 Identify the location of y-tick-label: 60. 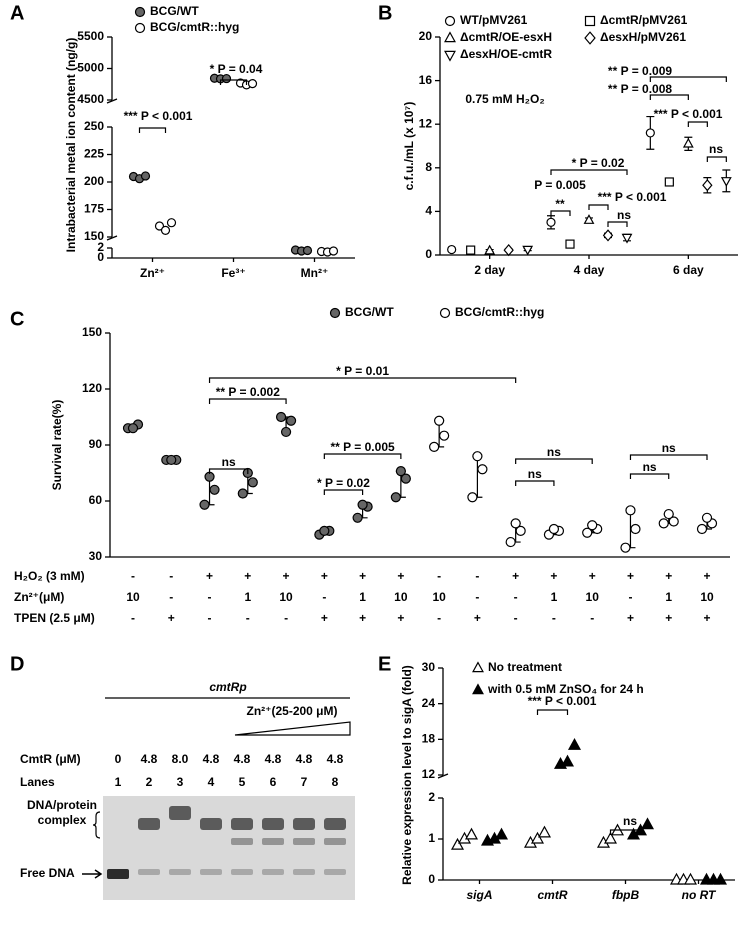
(96, 500).